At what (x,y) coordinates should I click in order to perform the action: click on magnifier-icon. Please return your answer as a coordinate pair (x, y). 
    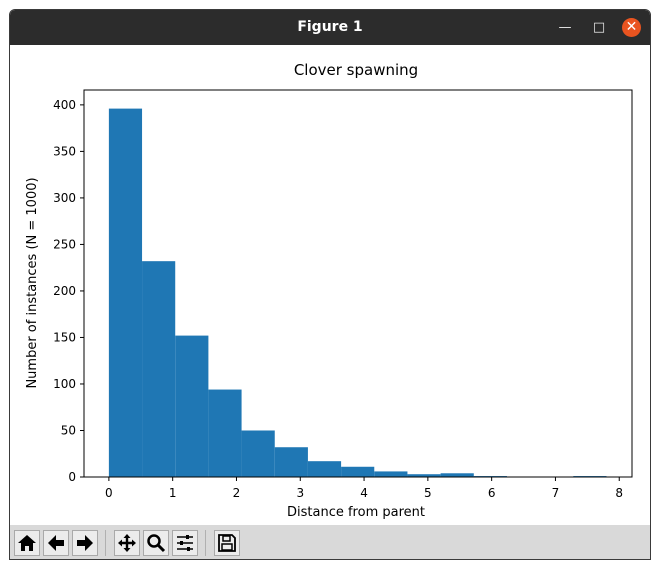
    Looking at the image, I should click on (156, 543).